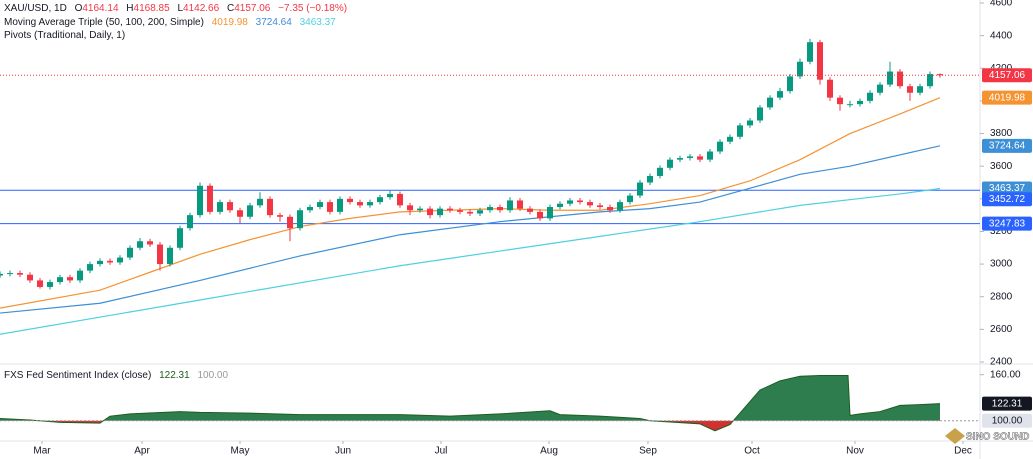 The image size is (1033, 459). What do you see at coordinates (201, 8) in the screenshot?
I see `ohlc-value: 4142.66` at bounding box center [201, 8].